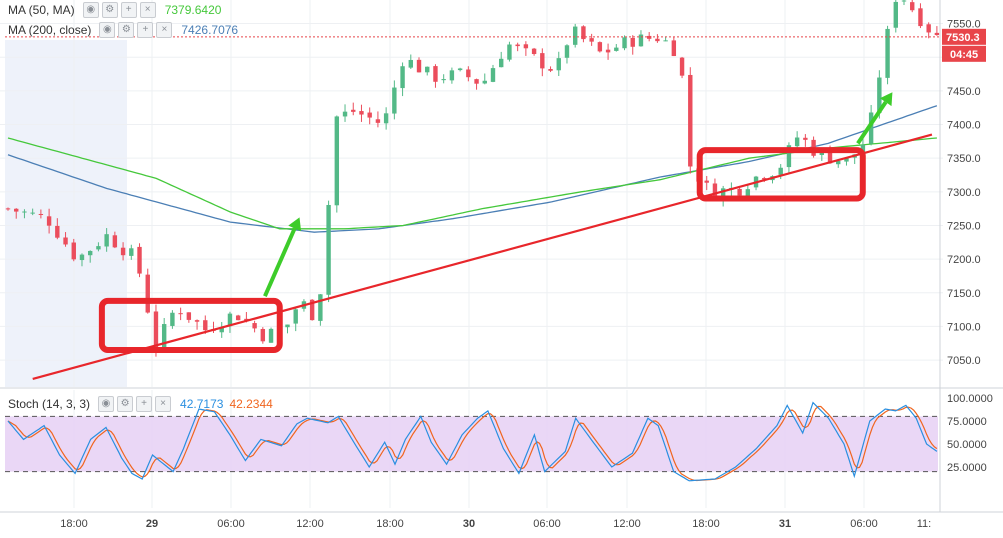  What do you see at coordinates (280, 262) in the screenshot?
I see `breakout-arrow` at bounding box center [280, 262].